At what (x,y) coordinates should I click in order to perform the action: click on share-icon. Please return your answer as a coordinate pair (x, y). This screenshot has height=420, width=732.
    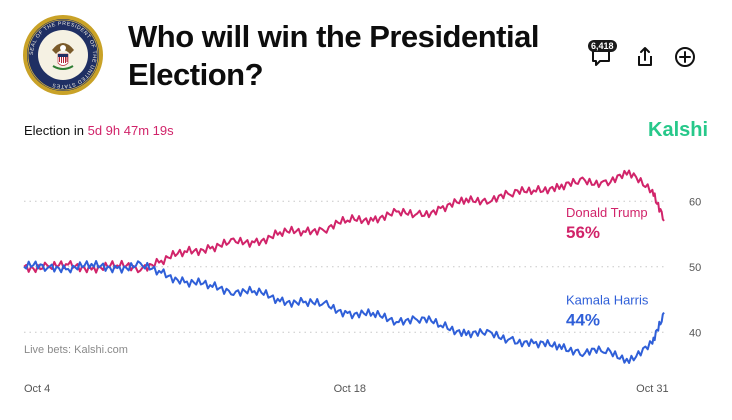
    Looking at the image, I should click on (645, 56).